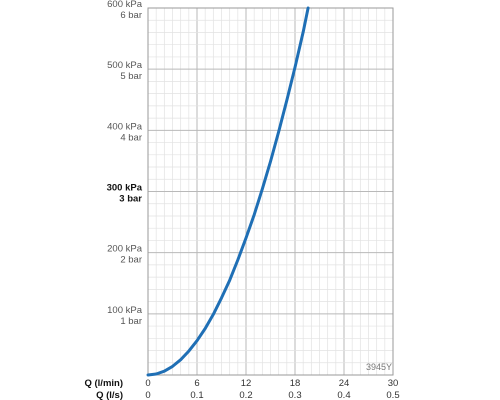 The width and height of the screenshot is (500, 400). Describe the element at coordinates (125, 65) in the screenshot. I see `y-tick-label-kpa: 500 kPa` at that location.